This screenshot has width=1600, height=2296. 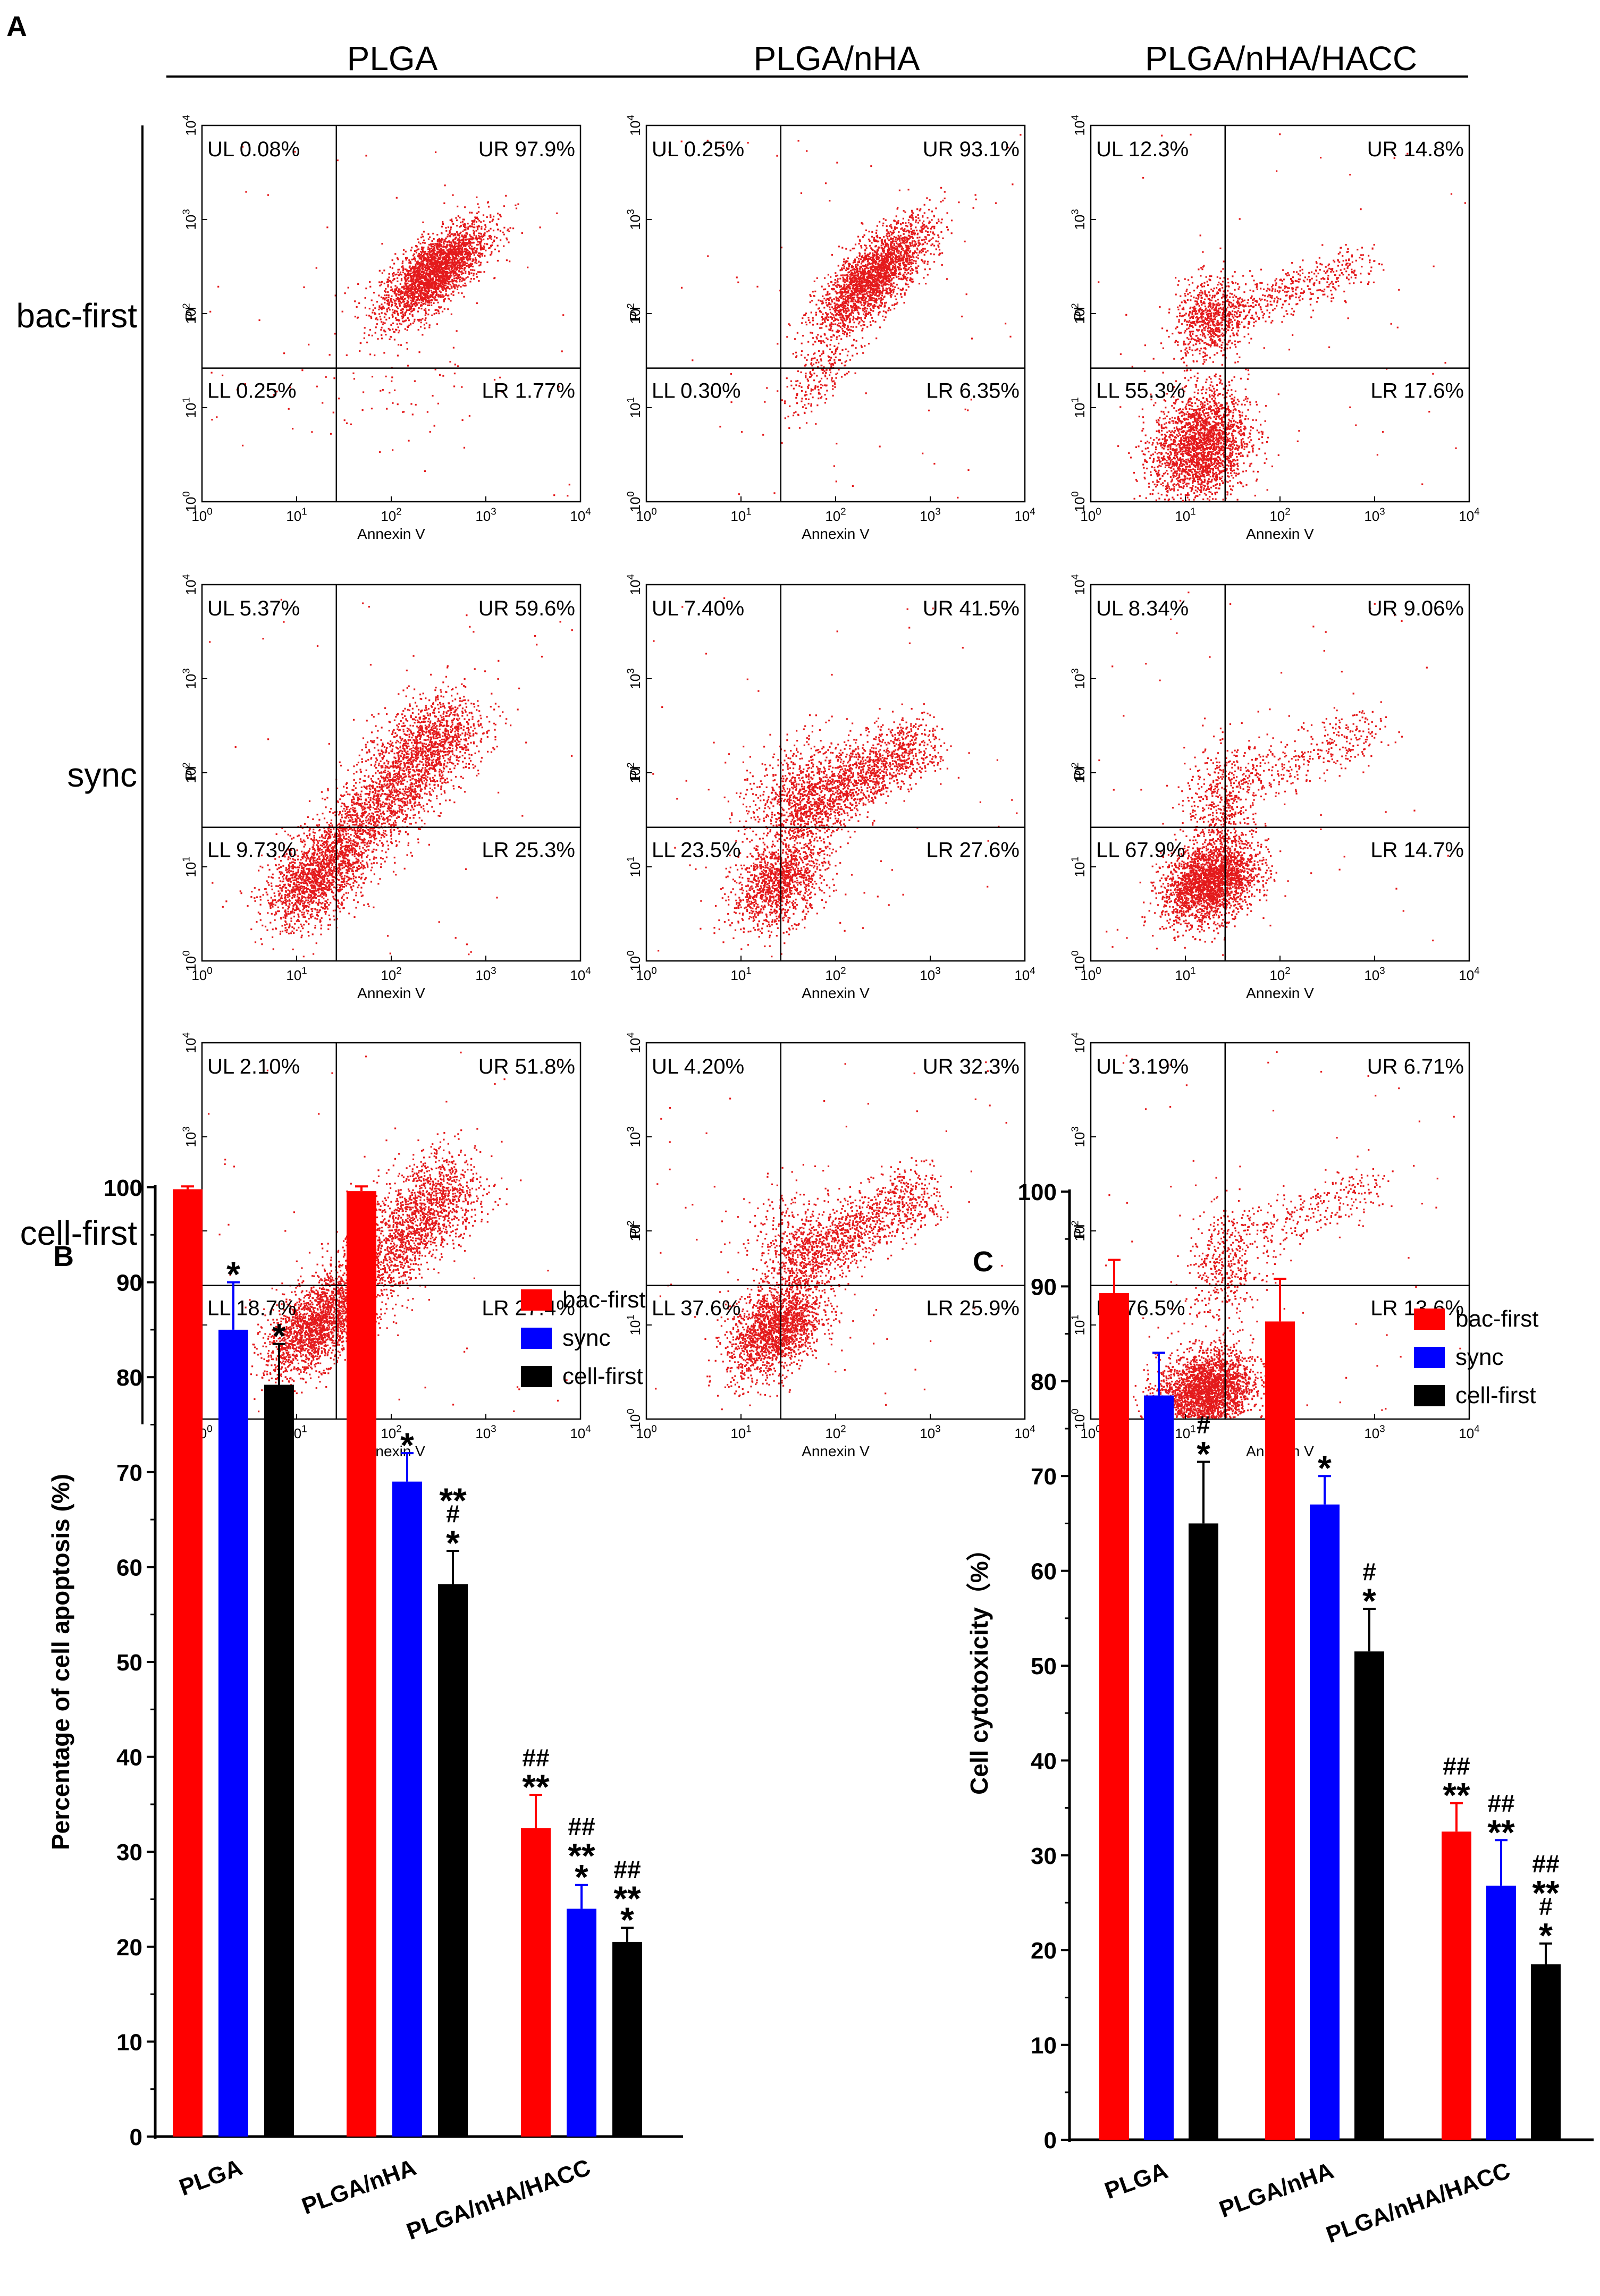 What do you see at coordinates (453, 1513) in the screenshot?
I see `significance-line: #` at bounding box center [453, 1513].